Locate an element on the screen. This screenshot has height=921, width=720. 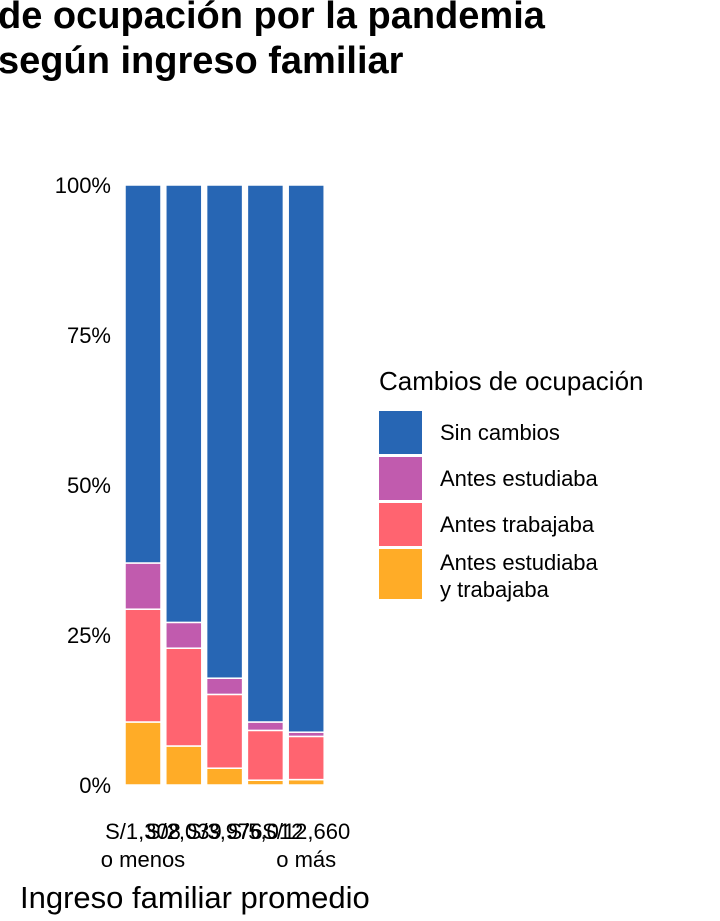
y-tick-label: 100% is located at coordinates (83, 185).